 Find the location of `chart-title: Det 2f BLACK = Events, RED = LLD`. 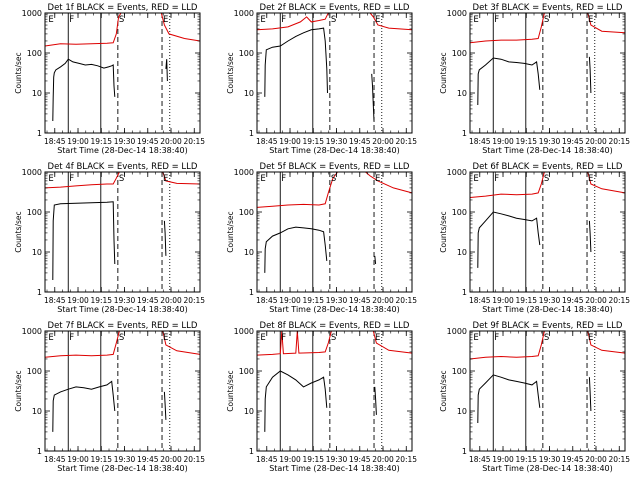

chart-title: Det 2f BLACK = Events, RED = LLD is located at coordinates (335, 8).